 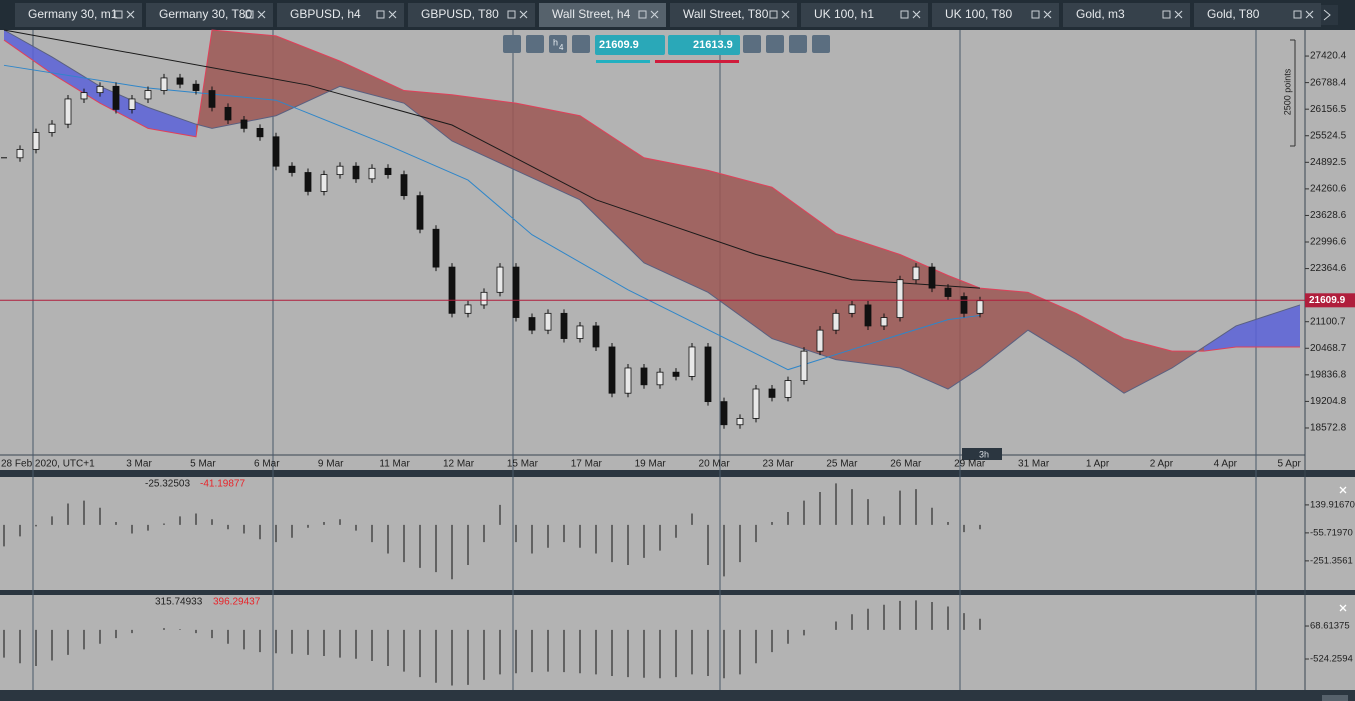 I want to click on drawing-button, so click(x=798, y=44).